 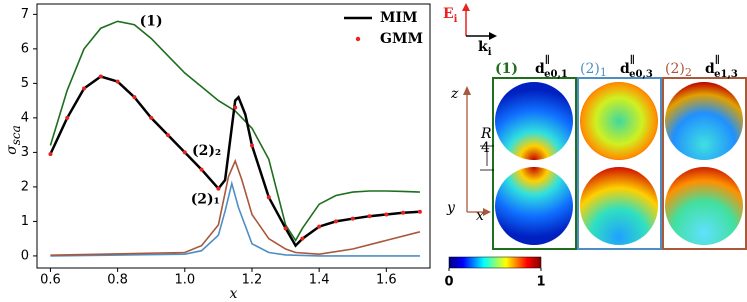 What do you see at coordinates (479, 109) in the screenshot?
I see `incident-arrows` at bounding box center [479, 109].